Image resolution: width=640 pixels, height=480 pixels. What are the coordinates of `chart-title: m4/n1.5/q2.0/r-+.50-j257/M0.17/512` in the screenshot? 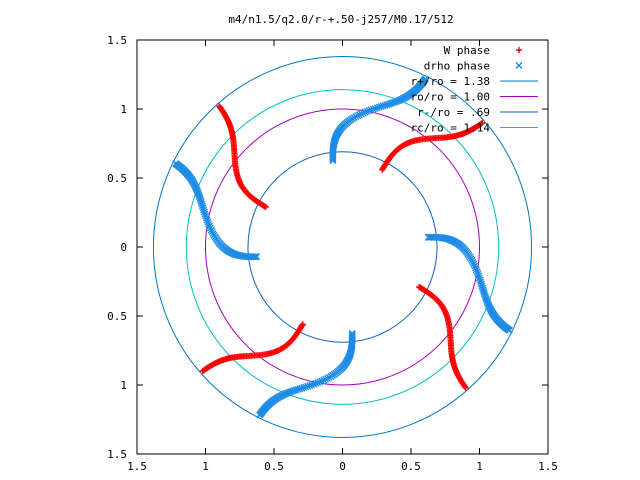 It's located at (340, 19).